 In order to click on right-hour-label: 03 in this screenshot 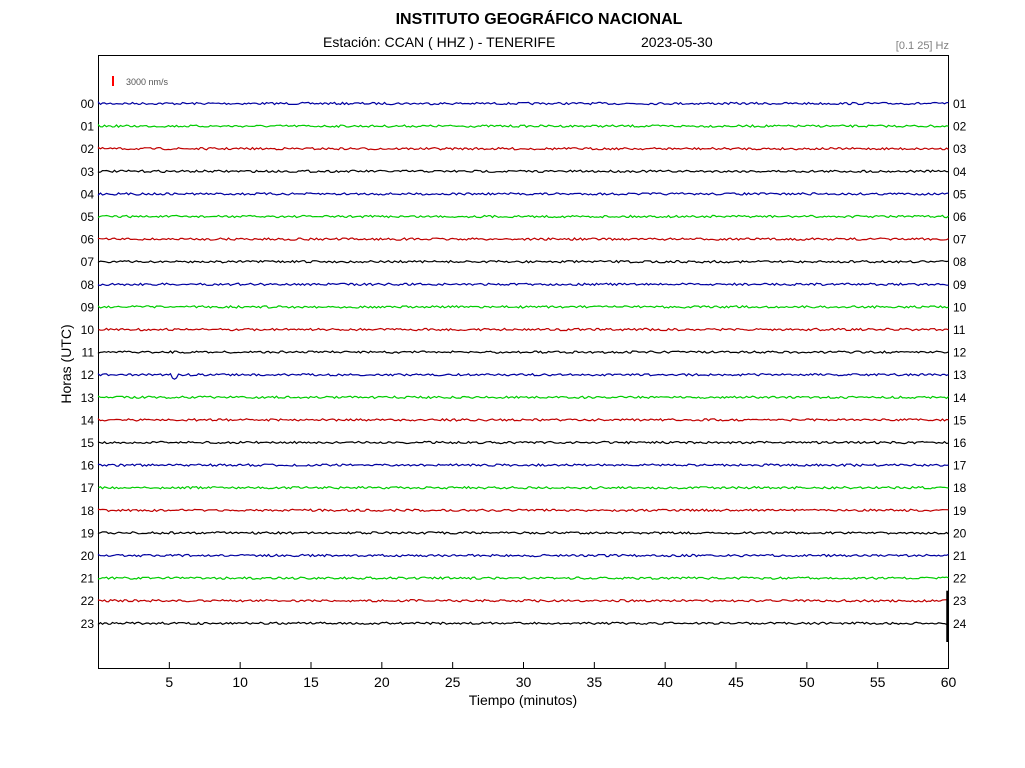, I will do `click(960, 149)`.